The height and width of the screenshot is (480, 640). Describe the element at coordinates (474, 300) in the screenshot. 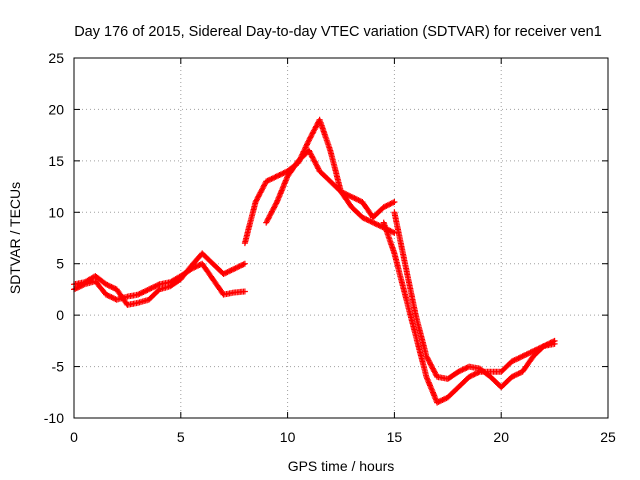

I see `series-track-f` at that location.